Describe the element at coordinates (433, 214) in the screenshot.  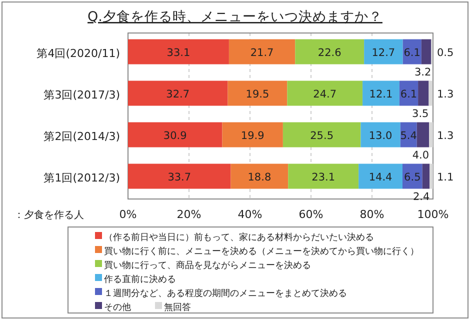
I see `x-tick-label: 100%` at that location.